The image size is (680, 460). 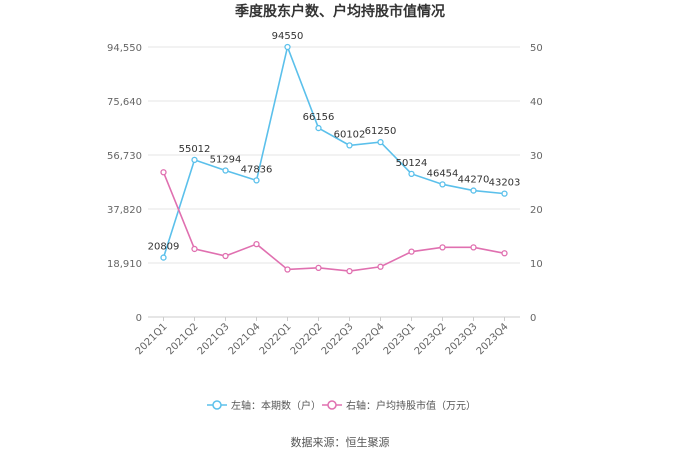 What do you see at coordinates (462, 339) in the screenshot?
I see `x-tick-label: 2023Q3` at bounding box center [462, 339].